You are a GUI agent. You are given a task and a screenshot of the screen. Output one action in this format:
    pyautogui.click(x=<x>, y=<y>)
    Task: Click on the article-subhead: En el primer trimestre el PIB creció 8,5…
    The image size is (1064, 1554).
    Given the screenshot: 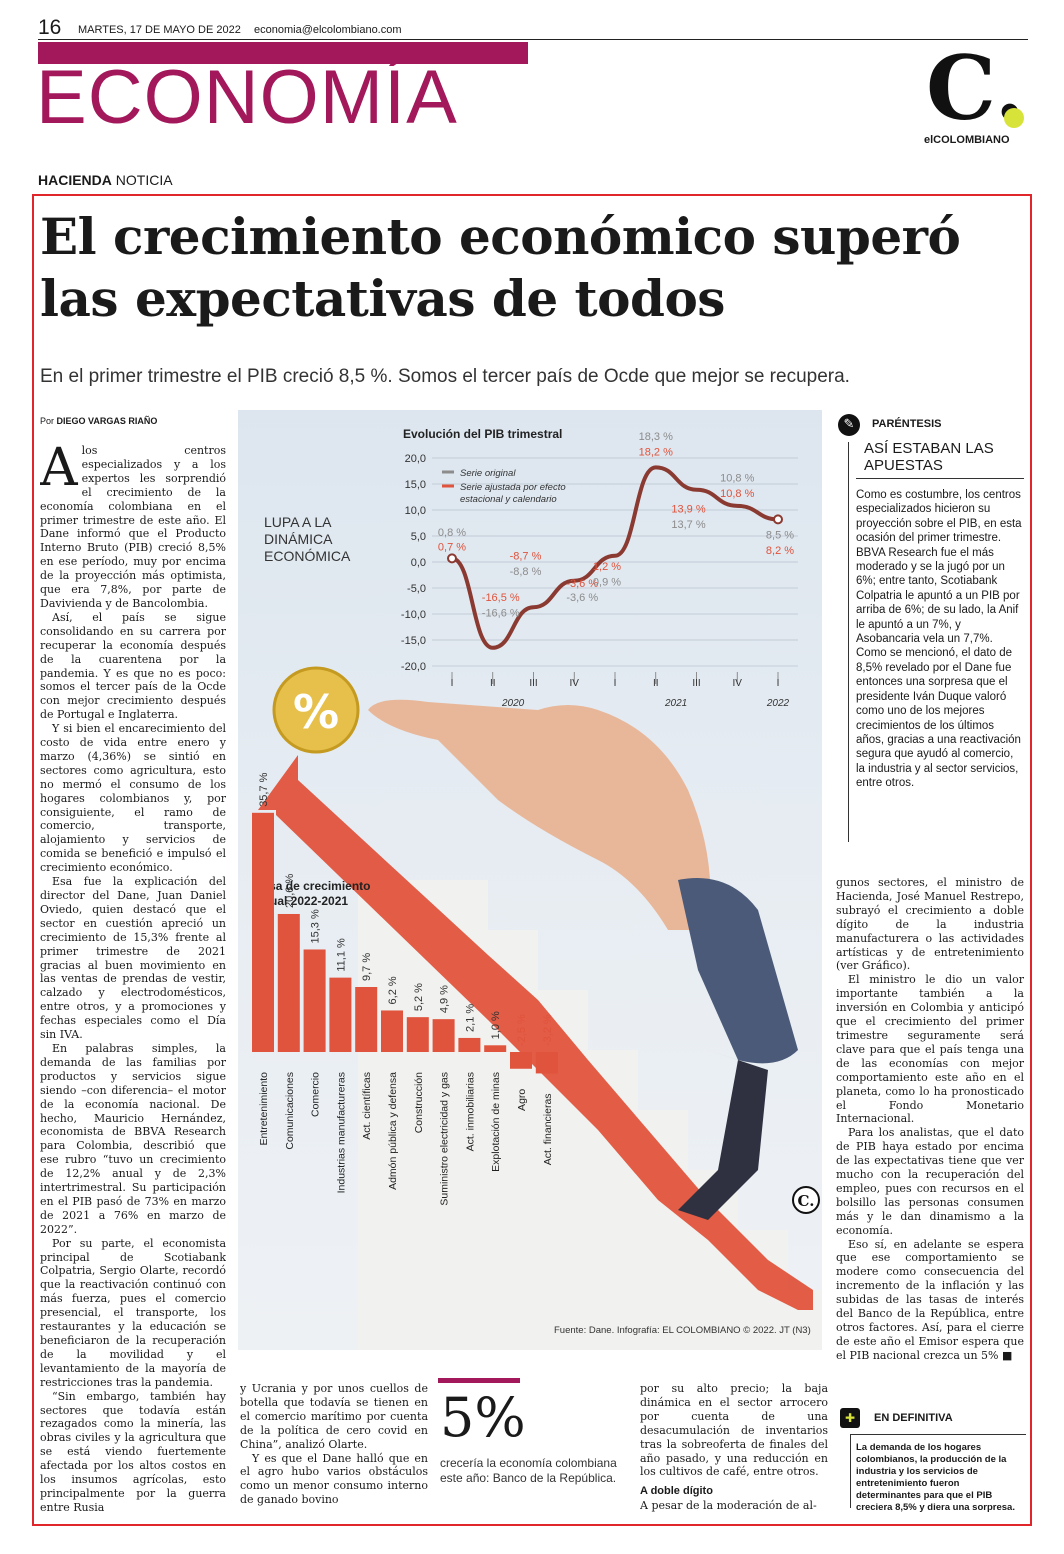 What is the action you would take?
    pyautogui.click(x=445, y=376)
    